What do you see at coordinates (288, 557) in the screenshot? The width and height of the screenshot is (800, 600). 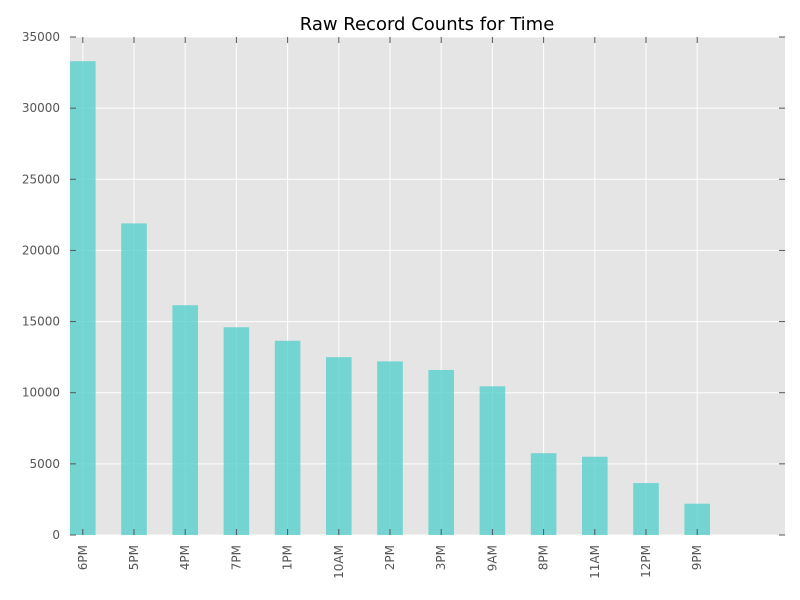 I see `x-tick-label: 1PM` at bounding box center [288, 557].